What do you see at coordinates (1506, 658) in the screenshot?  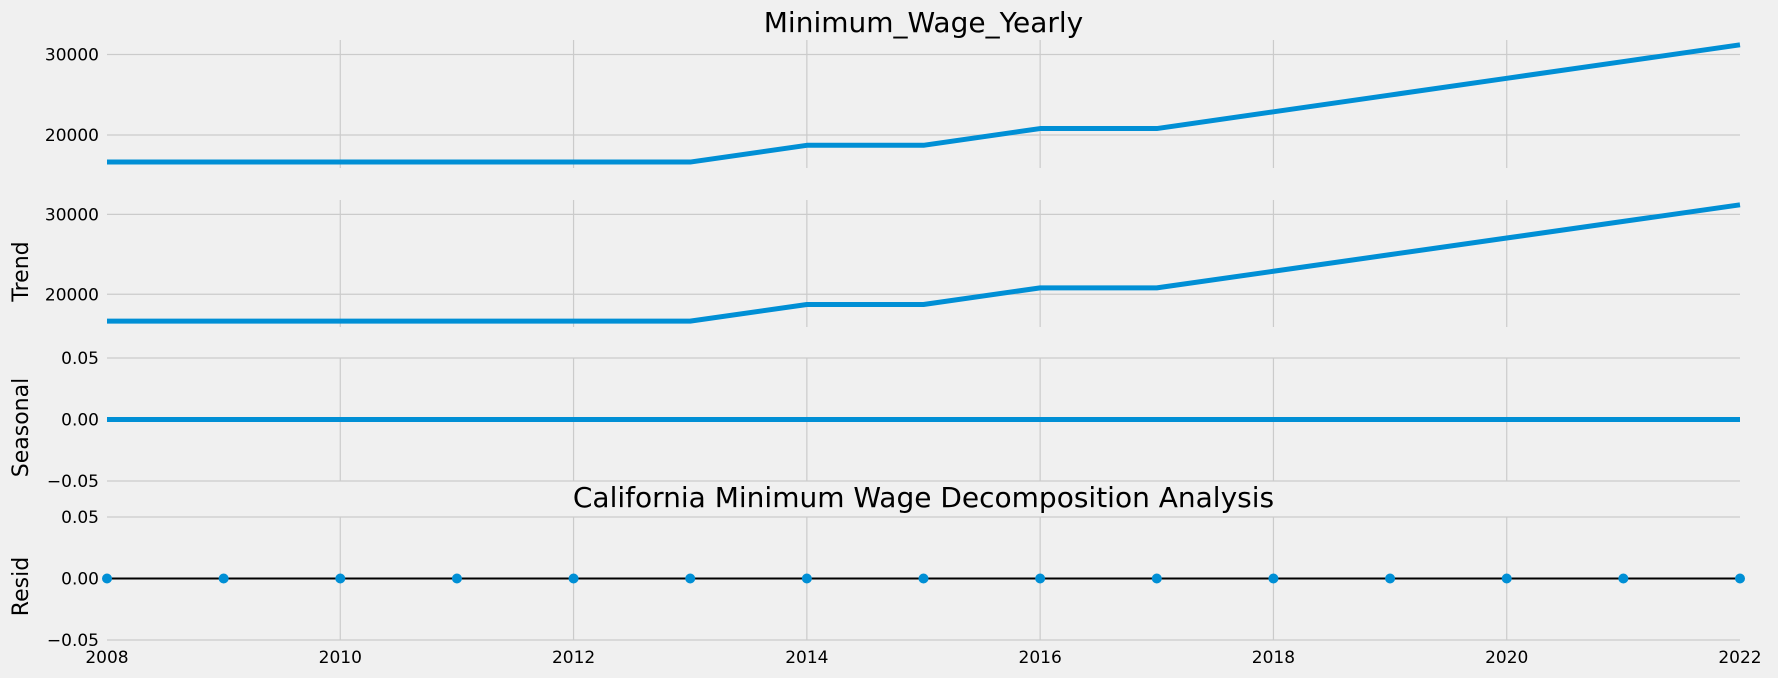 I see `x-tick-label: 2020` at bounding box center [1506, 658].